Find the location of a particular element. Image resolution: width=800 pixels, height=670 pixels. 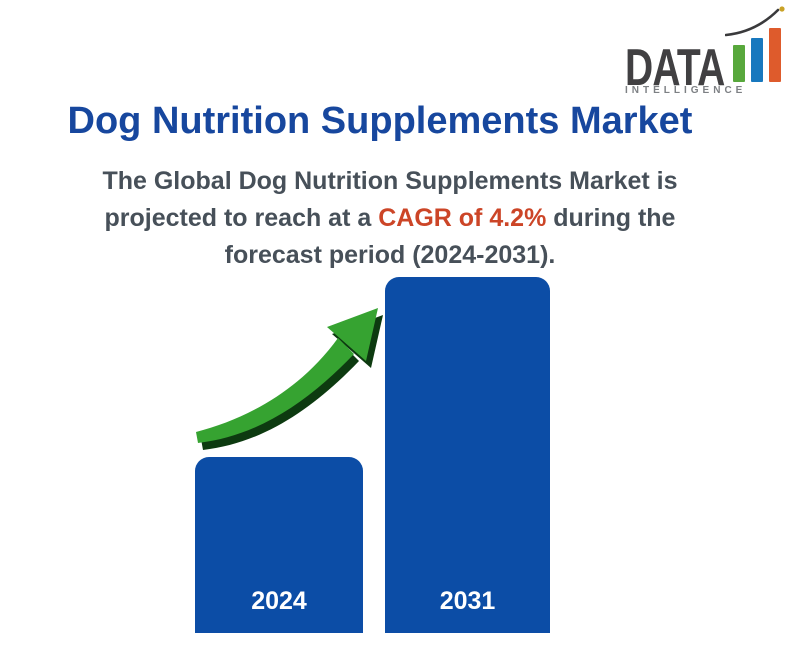

subtitle-line2-post: during the is located at coordinates (611, 218).